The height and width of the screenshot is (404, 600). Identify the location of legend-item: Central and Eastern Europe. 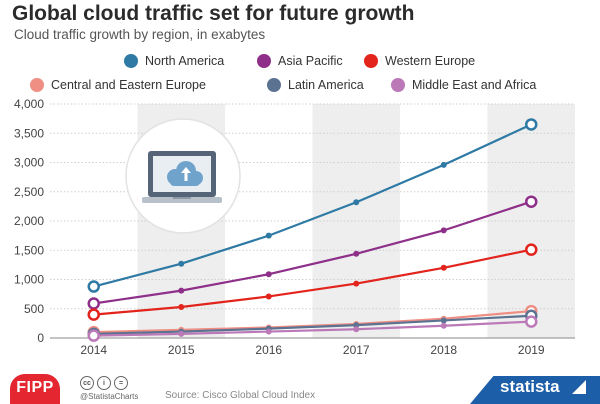
(118, 85).